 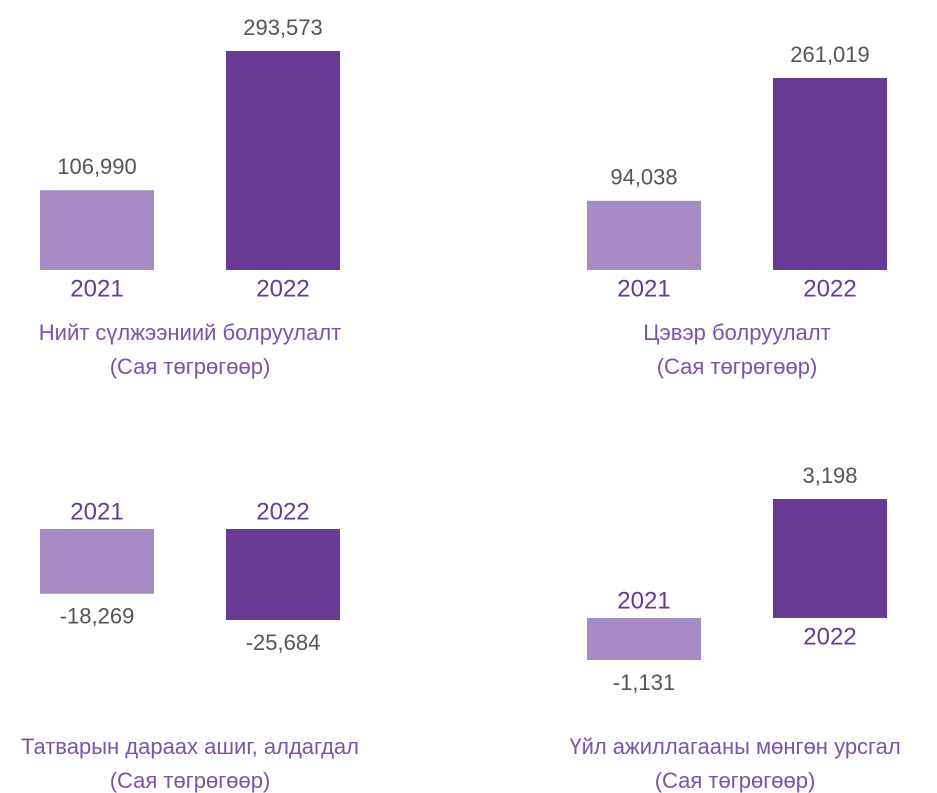 I want to click on value-label: 106,990, so click(x=97, y=166).